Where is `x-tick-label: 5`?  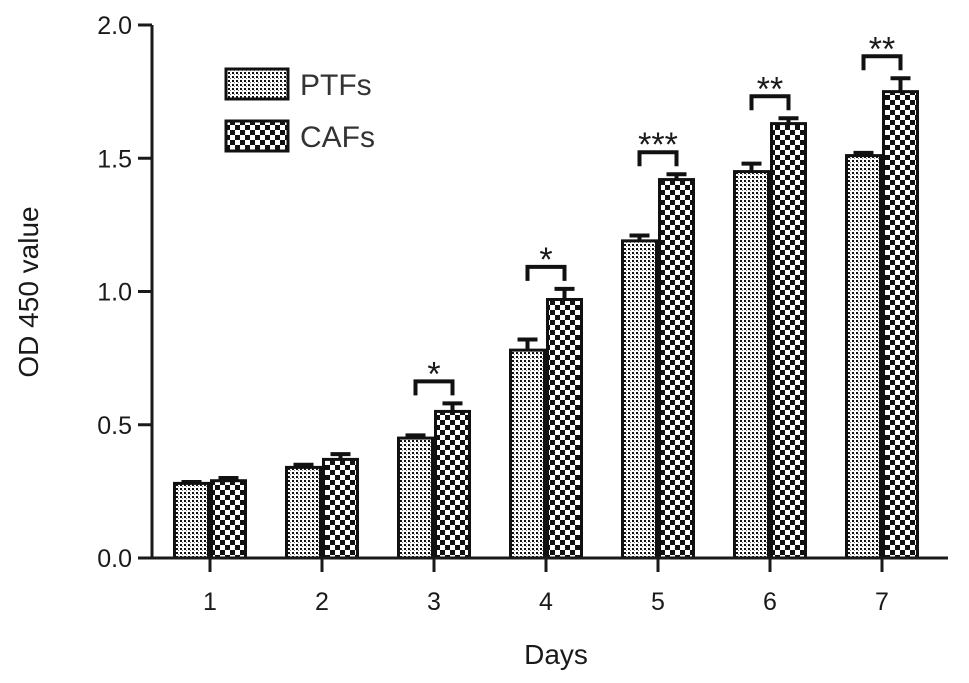
x-tick-label: 5 is located at coordinates (658, 602).